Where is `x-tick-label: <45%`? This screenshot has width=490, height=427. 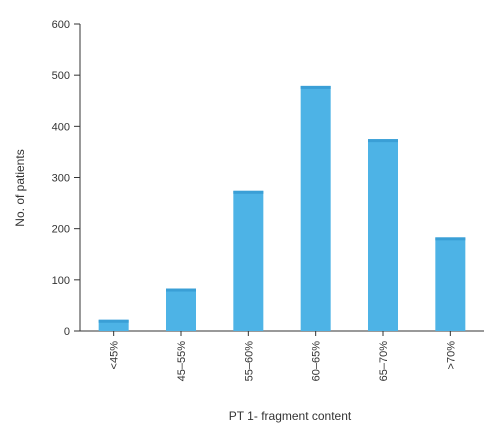 x-tick-label: <45% is located at coordinates (115, 355).